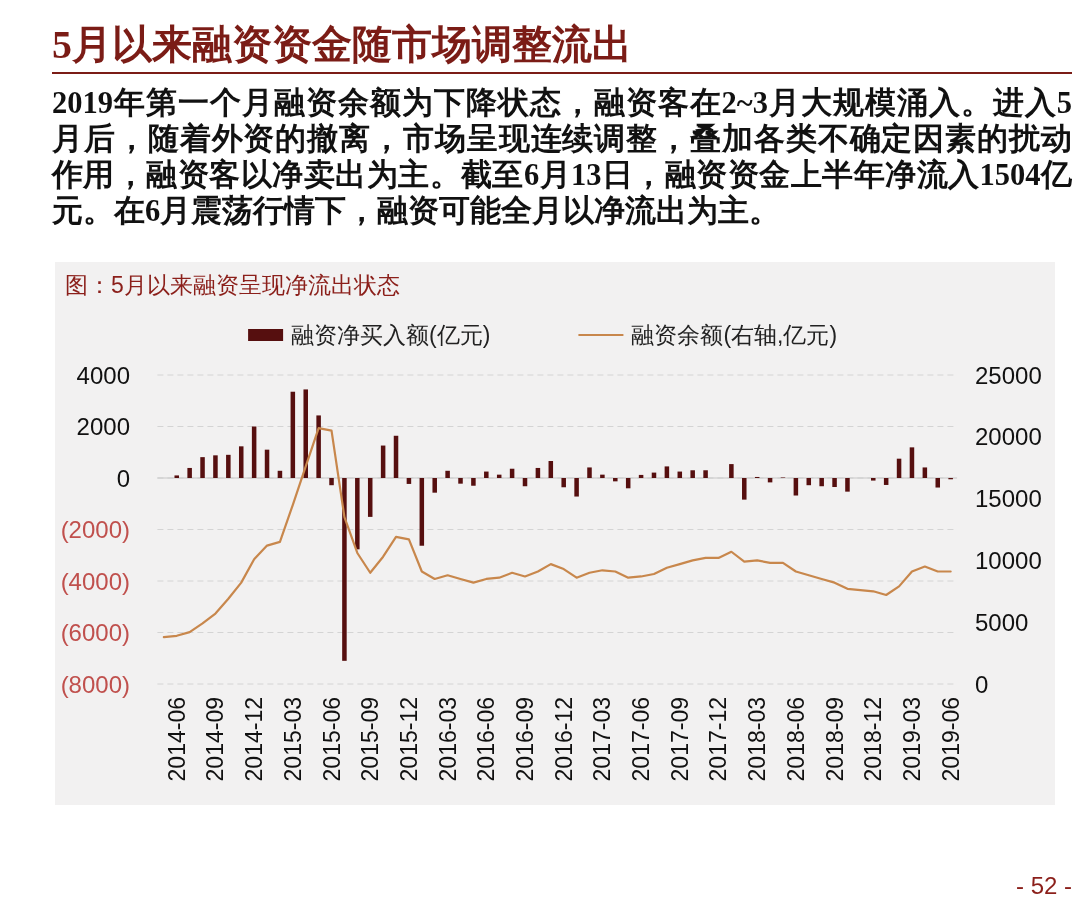 The height and width of the screenshot is (903, 1080). Describe the element at coordinates (408, 739) in the screenshot. I see `x-tick-label: 2015-12` at that location.